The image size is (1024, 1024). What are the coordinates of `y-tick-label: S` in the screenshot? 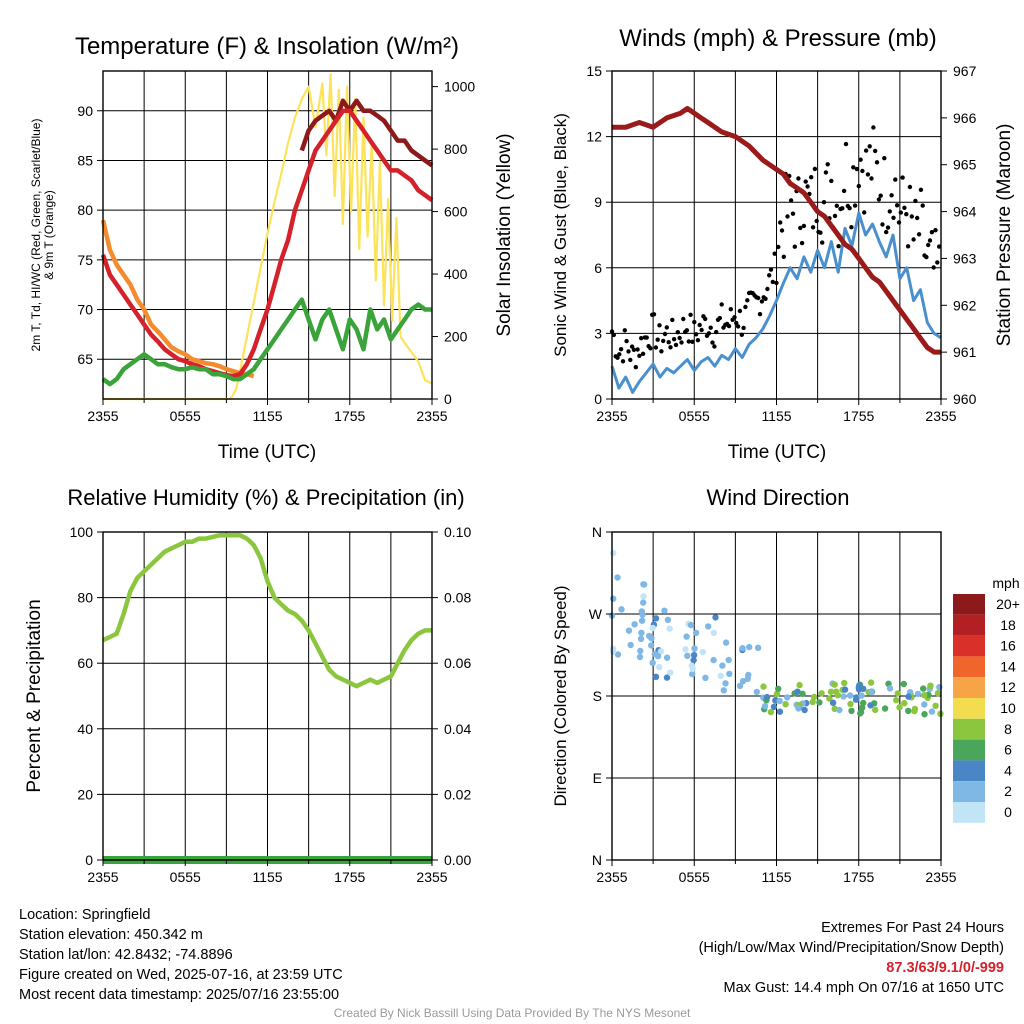 It's located at (597, 696).